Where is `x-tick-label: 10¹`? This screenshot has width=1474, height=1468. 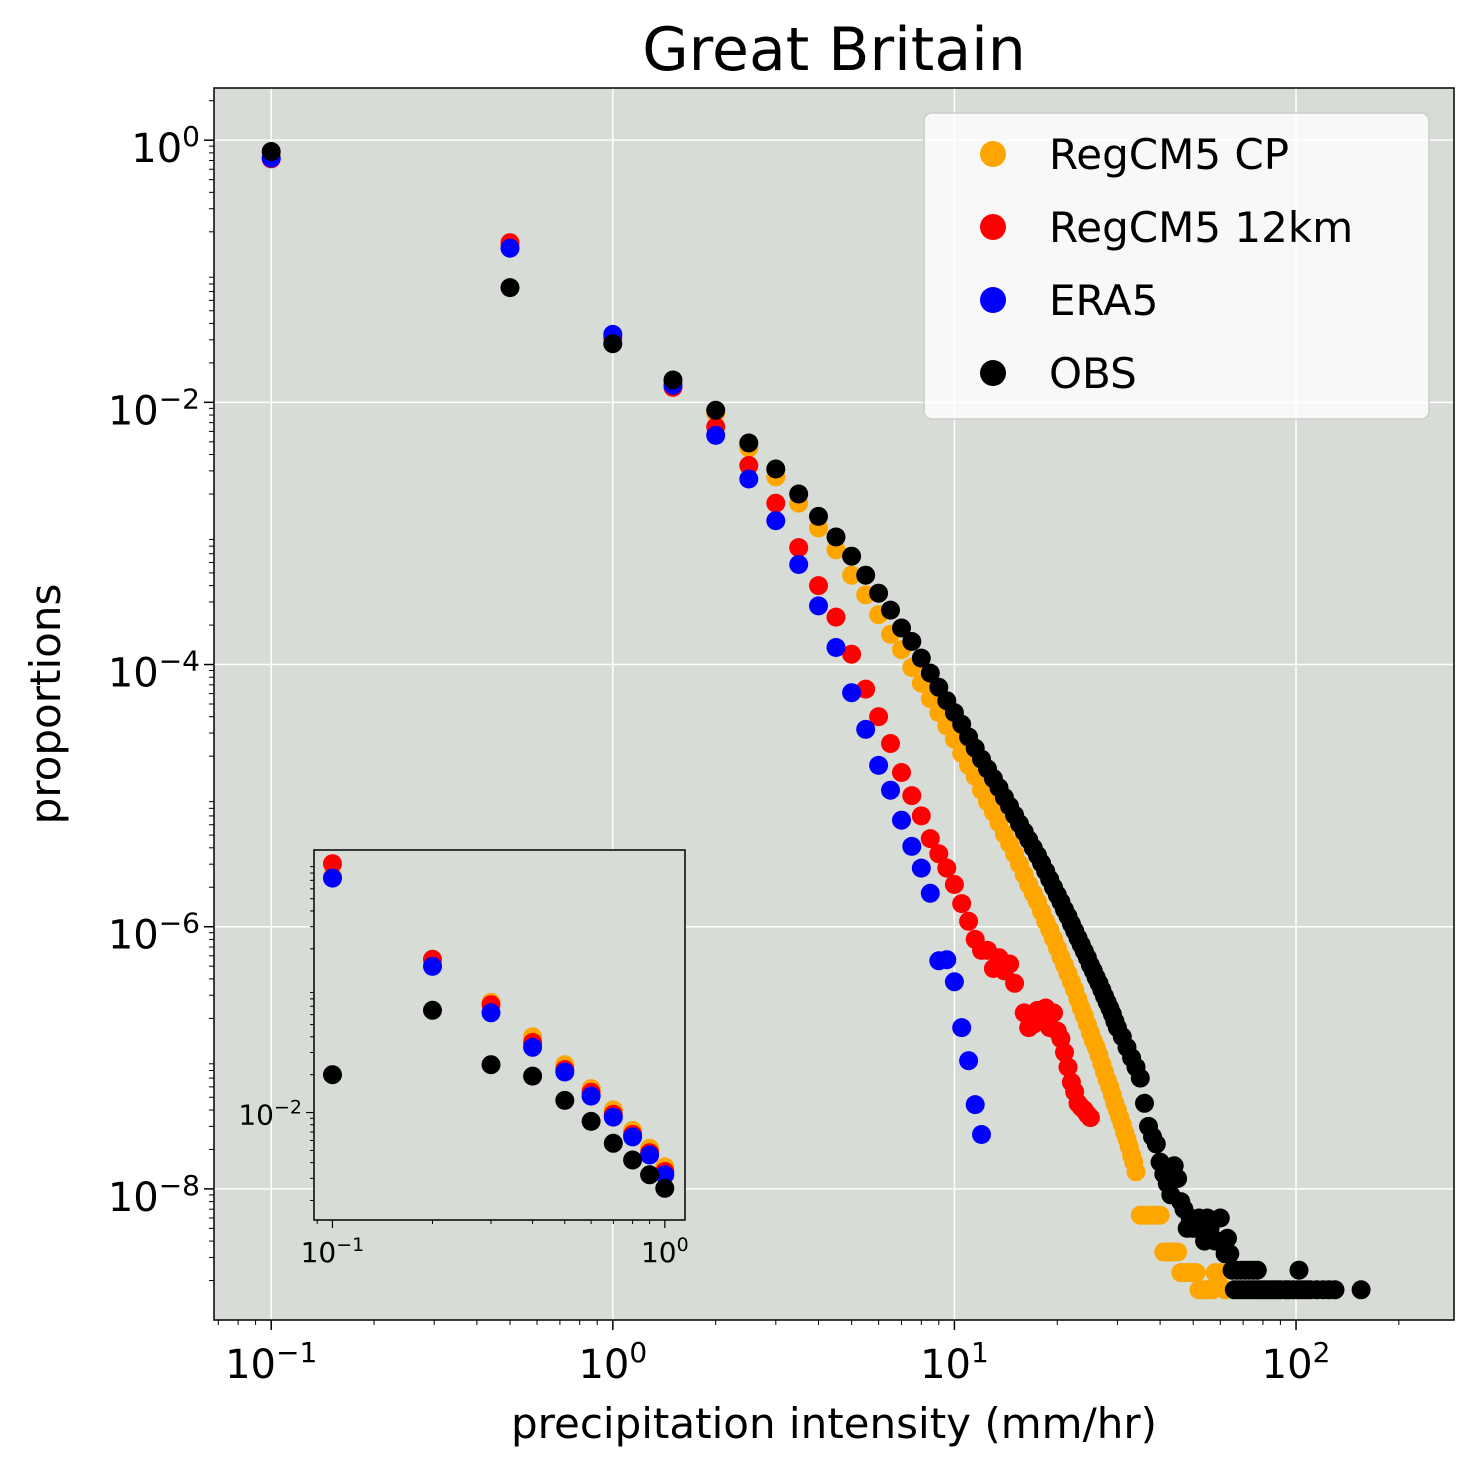
x-tick-label: 10¹ is located at coordinates (954, 1362).